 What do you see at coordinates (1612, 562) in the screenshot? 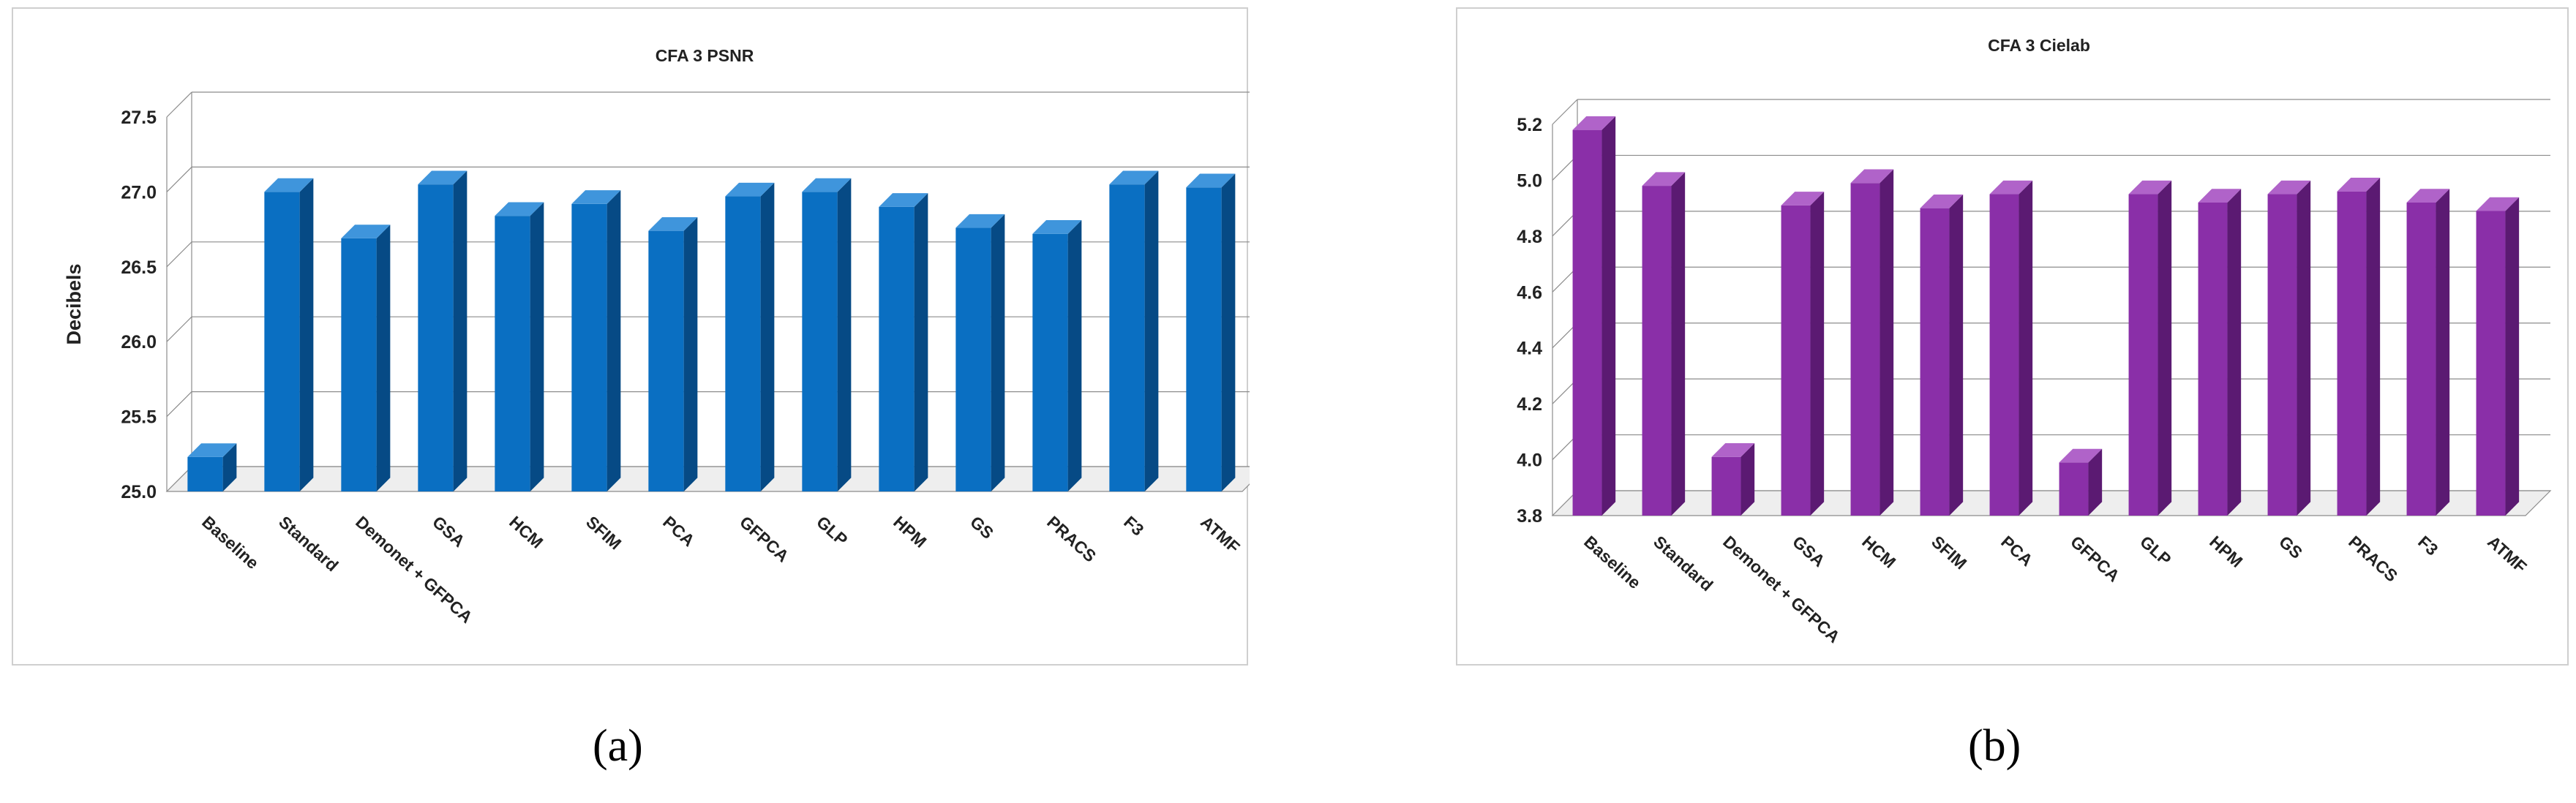
I see `x-tick-label: Baseline` at bounding box center [1612, 562].